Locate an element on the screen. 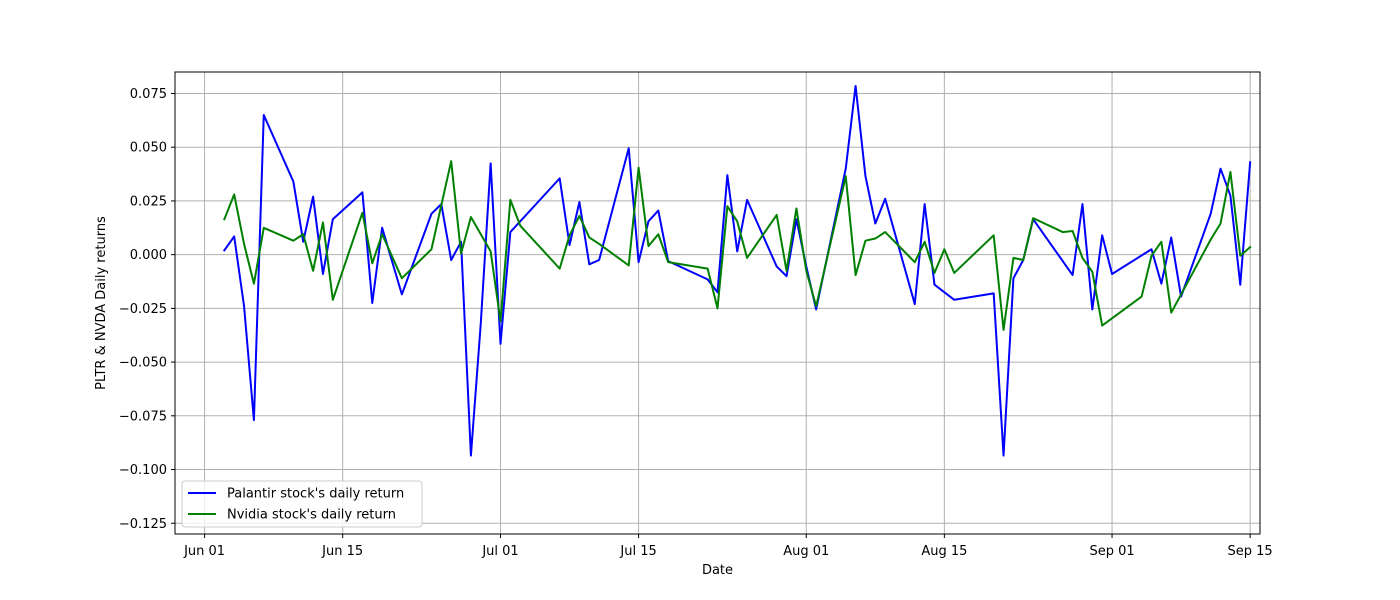  y-tick-label: −0.100 is located at coordinates (143, 470).